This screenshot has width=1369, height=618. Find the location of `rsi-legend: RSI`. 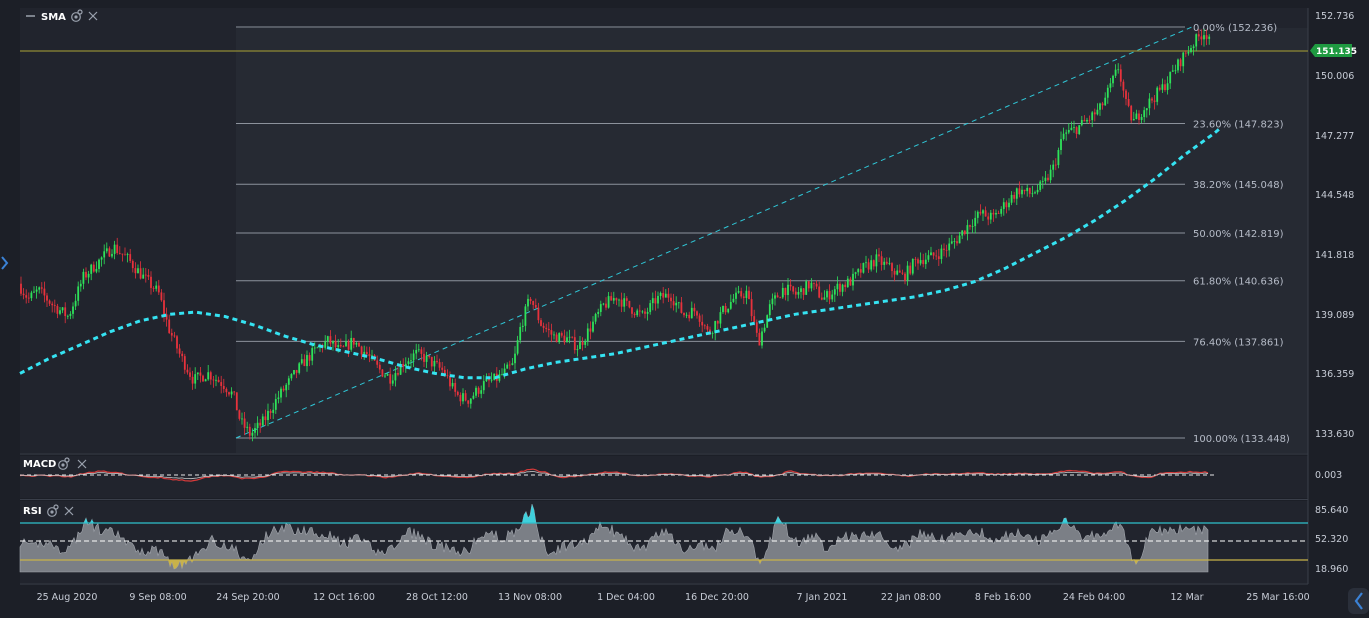

rsi-legend: RSI is located at coordinates (48, 510).